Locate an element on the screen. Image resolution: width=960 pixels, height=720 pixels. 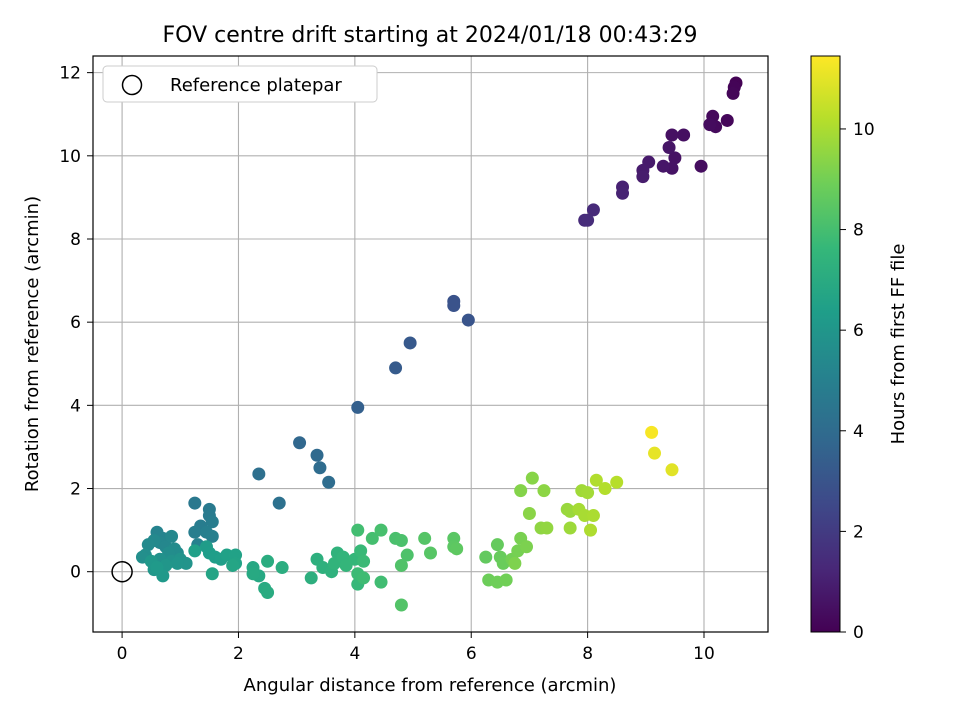
y-tick-label: 4 is located at coordinates (75, 406).